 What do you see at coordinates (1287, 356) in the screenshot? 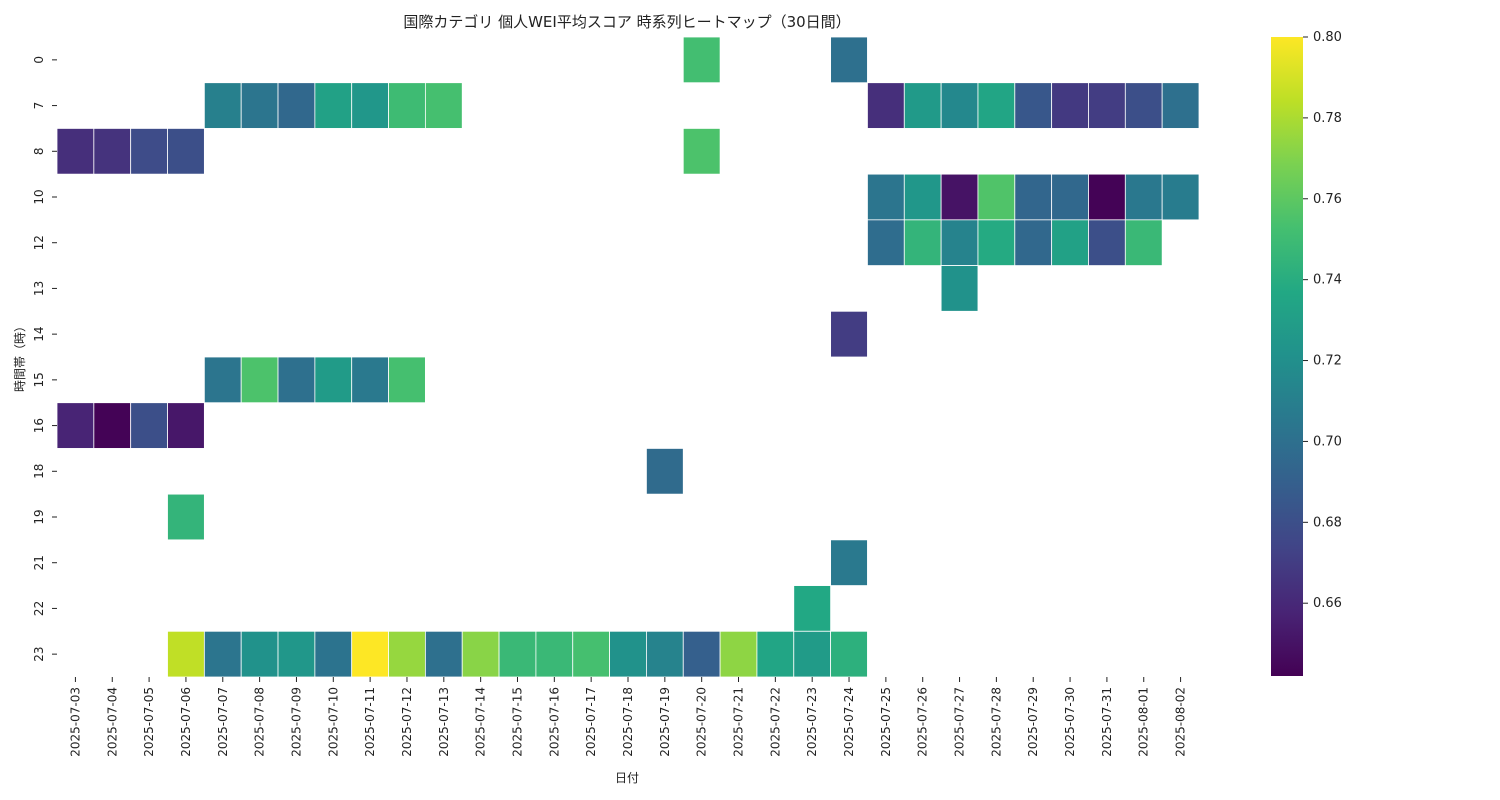
I see `colorbar-gradient` at bounding box center [1287, 356].